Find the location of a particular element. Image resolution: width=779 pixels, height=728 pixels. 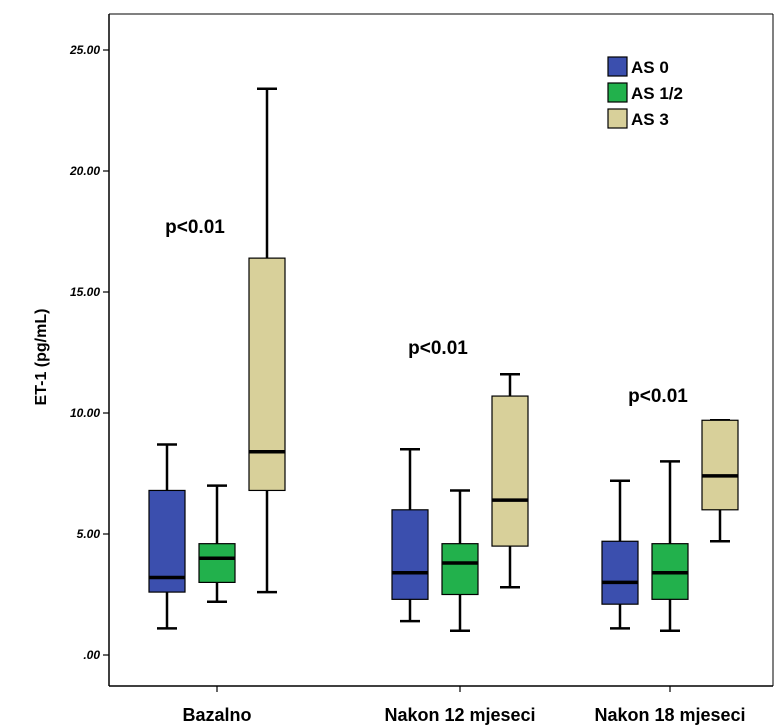

x-category-label: Nakon 12 mjeseci is located at coordinates (459, 715).